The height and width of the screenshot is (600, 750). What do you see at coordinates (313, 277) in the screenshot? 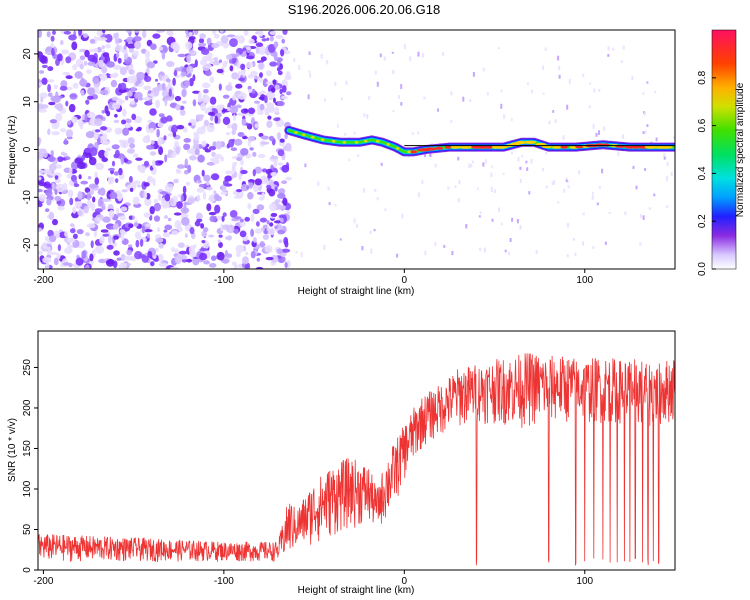
I see `spectrogram-x-ticks: -200 -100 0 100` at bounding box center [313, 277].